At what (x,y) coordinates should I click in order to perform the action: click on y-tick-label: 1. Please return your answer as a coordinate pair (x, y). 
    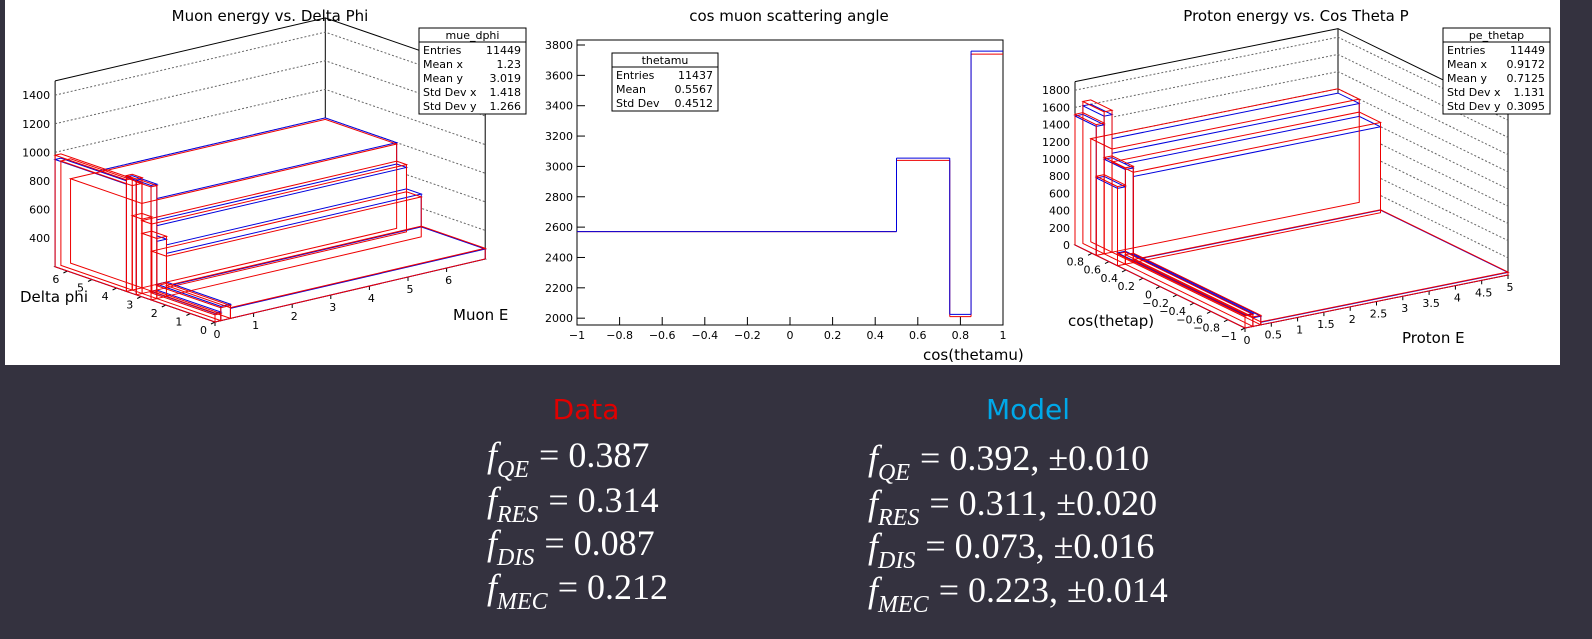
    Looking at the image, I should click on (178, 322).